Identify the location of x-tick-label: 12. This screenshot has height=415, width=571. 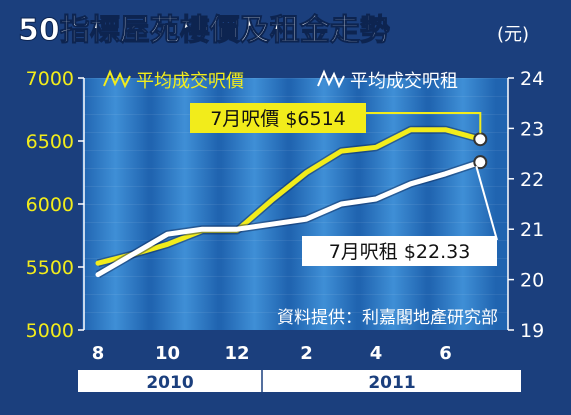
(236, 353).